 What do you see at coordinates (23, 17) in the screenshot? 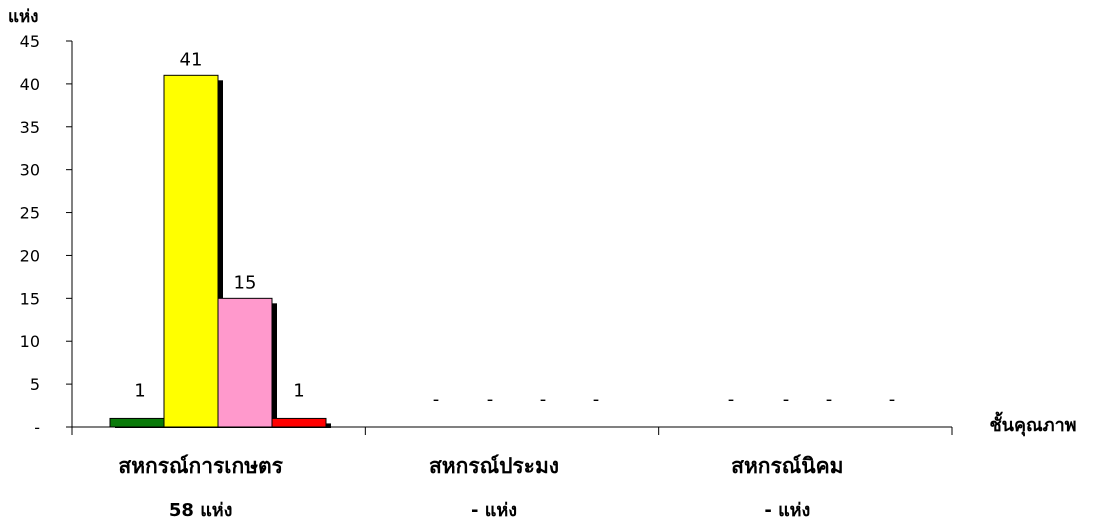
I see `y-axis-title: แห่ง` at bounding box center [23, 17].